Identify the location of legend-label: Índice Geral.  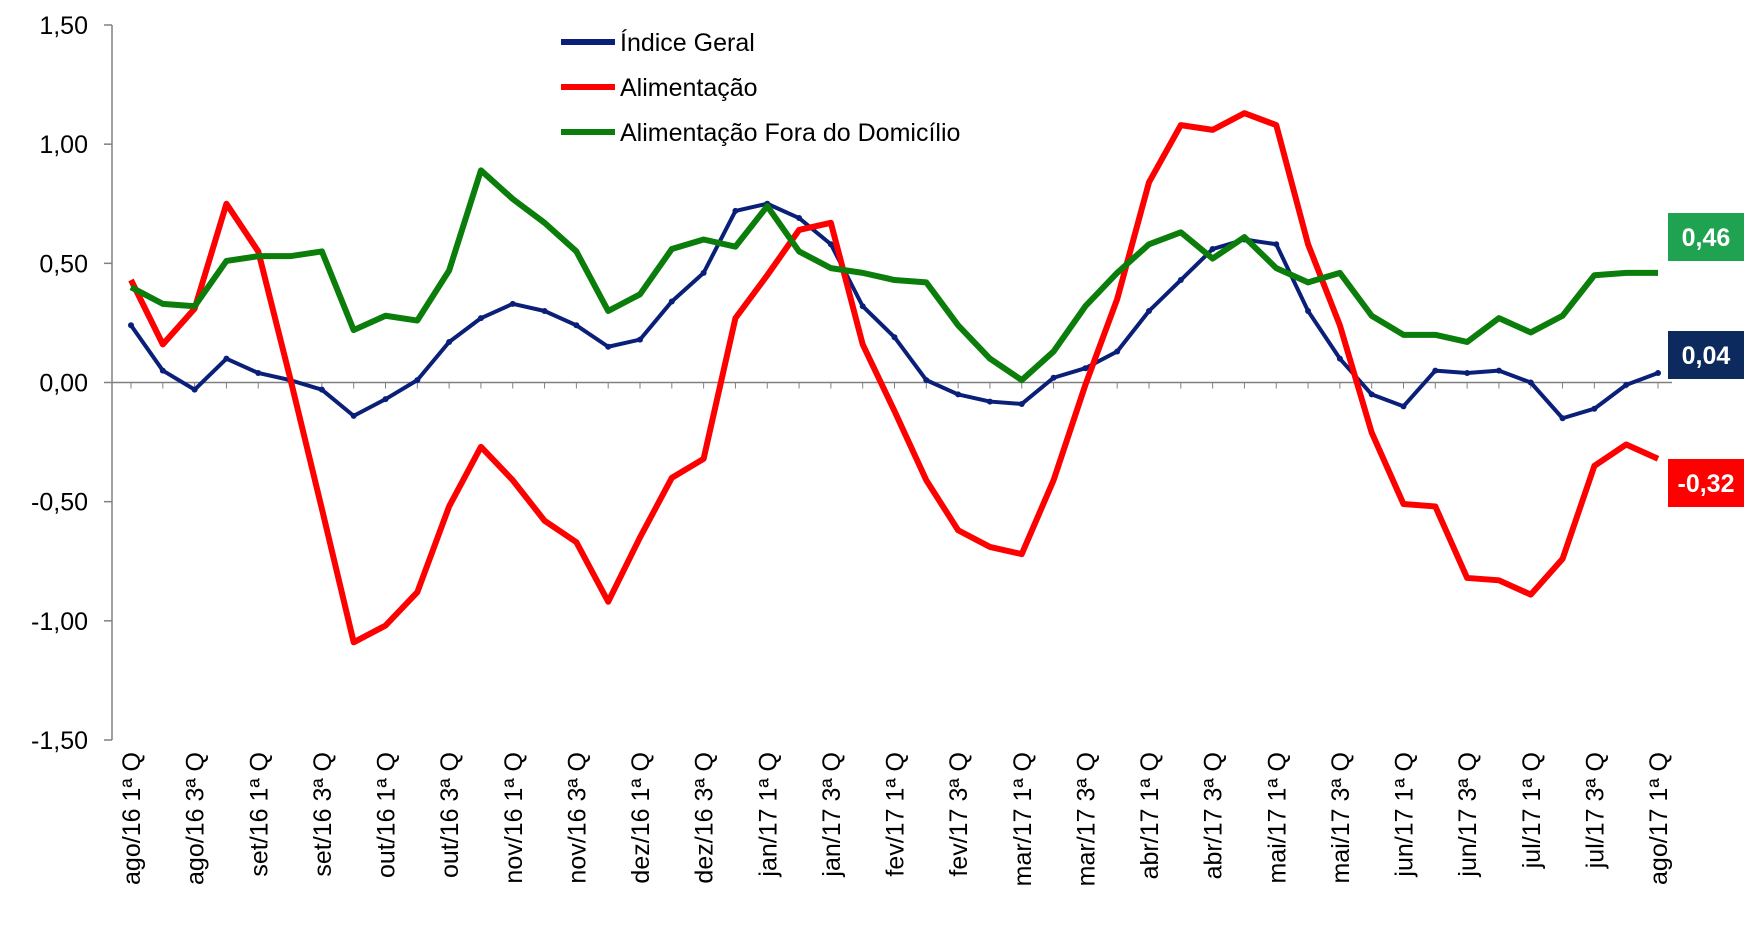
(687, 42).